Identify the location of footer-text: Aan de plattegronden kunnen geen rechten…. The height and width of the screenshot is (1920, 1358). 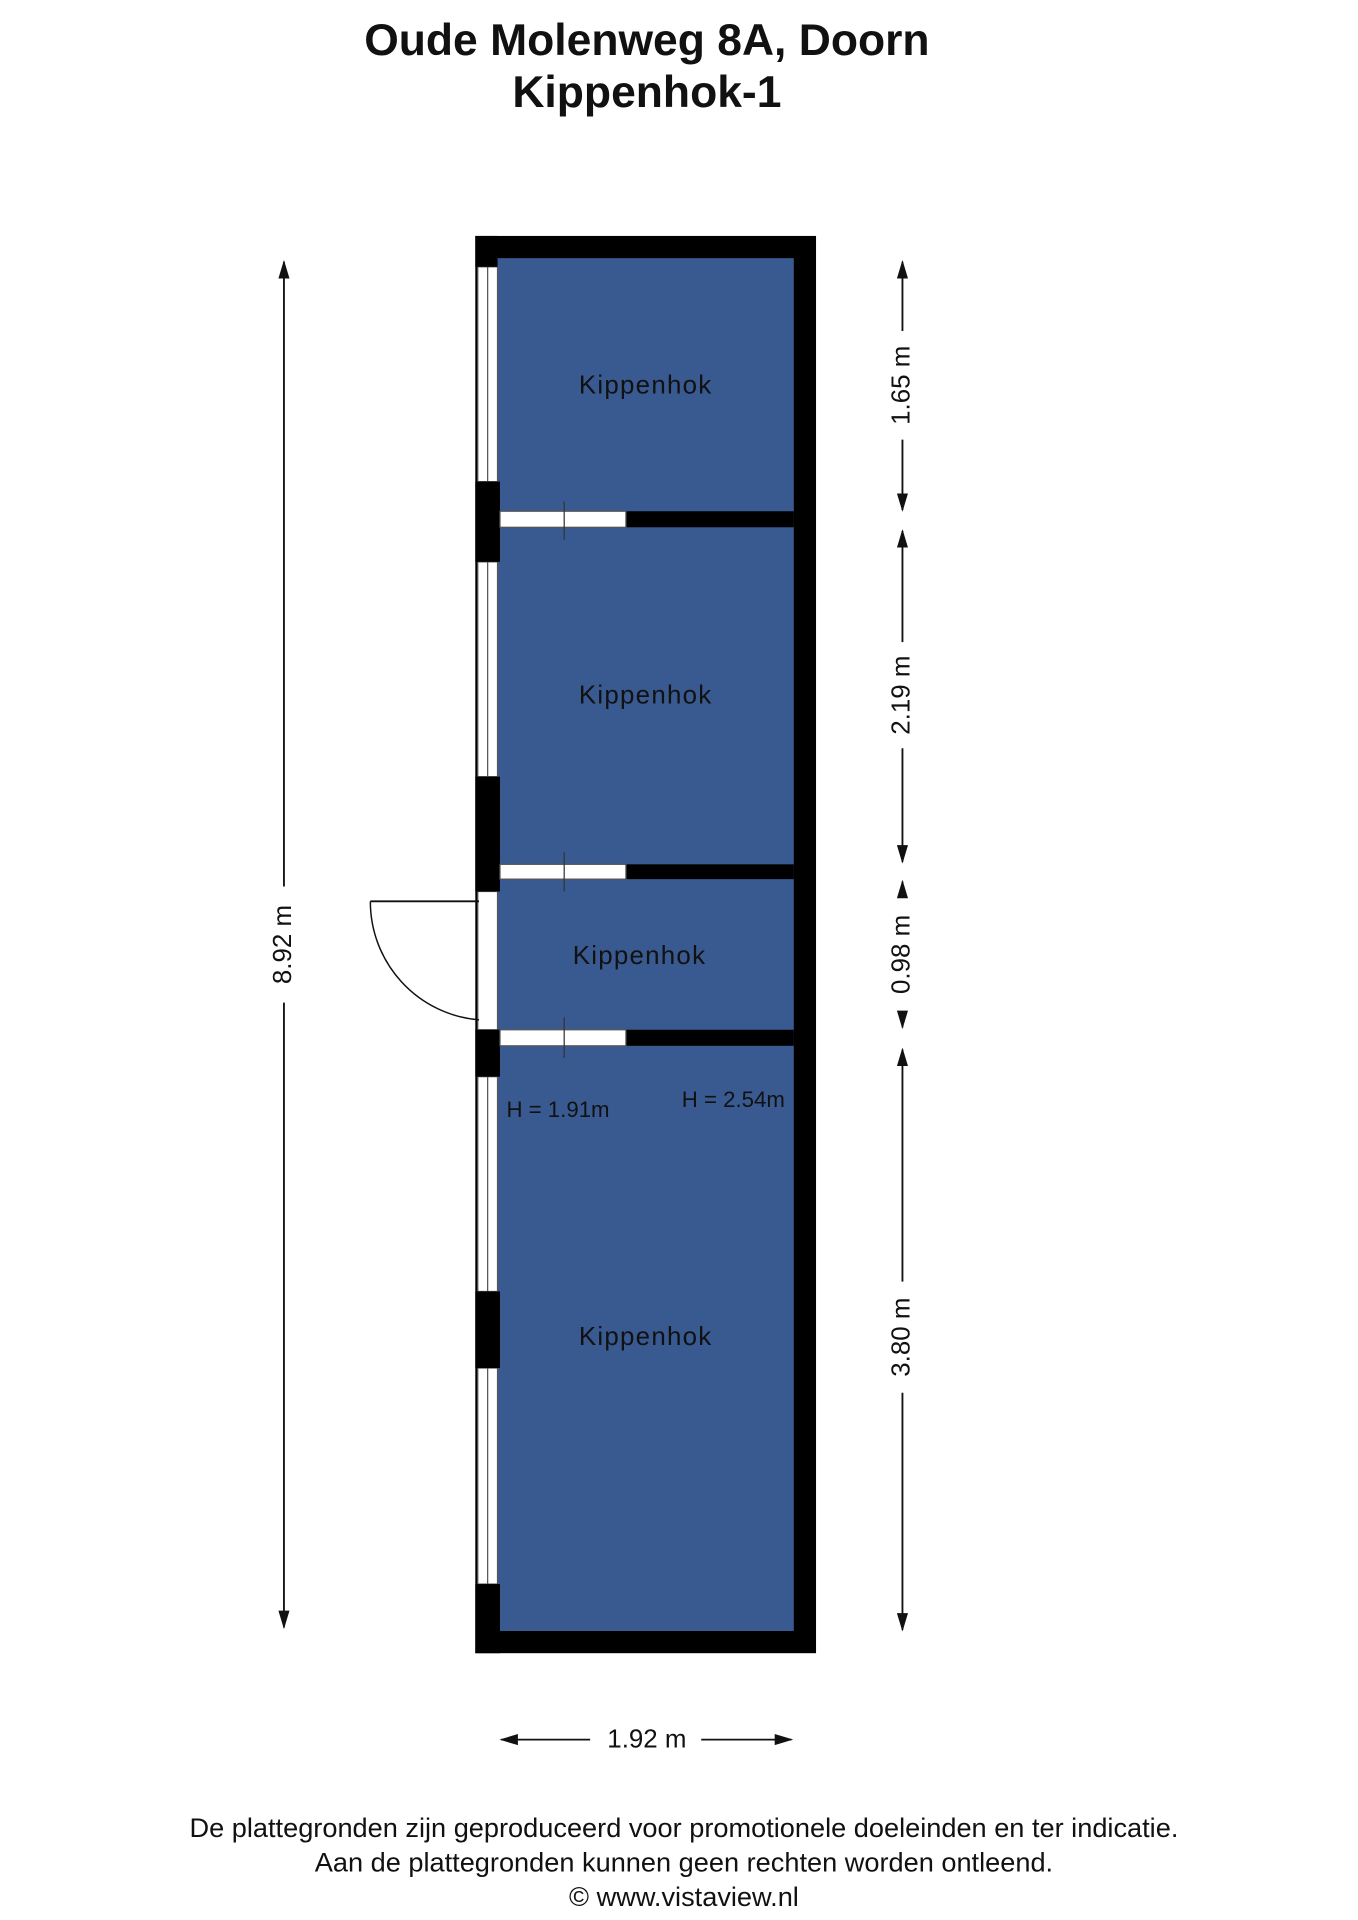
(684, 1861).